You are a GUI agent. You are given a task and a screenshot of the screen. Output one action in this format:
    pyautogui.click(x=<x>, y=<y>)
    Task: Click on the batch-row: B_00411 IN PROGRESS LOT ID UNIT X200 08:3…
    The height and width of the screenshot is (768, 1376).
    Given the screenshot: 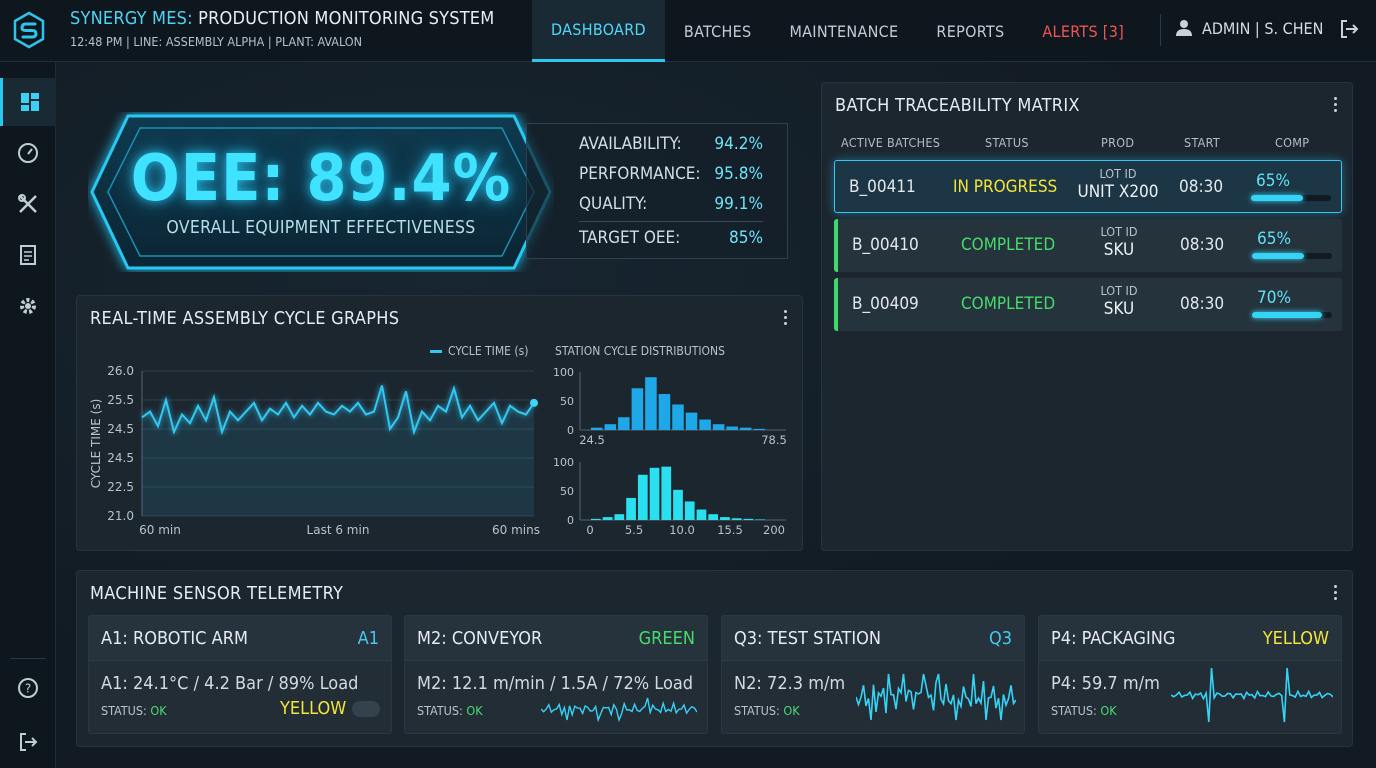 What is the action you would take?
    pyautogui.click(x=1088, y=186)
    